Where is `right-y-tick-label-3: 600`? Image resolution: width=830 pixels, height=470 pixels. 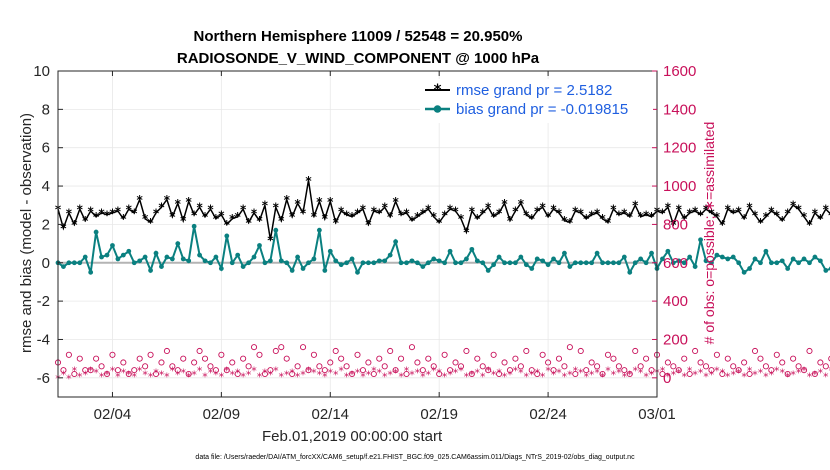
right-y-tick-label-3: 600 is located at coordinates (675, 263).